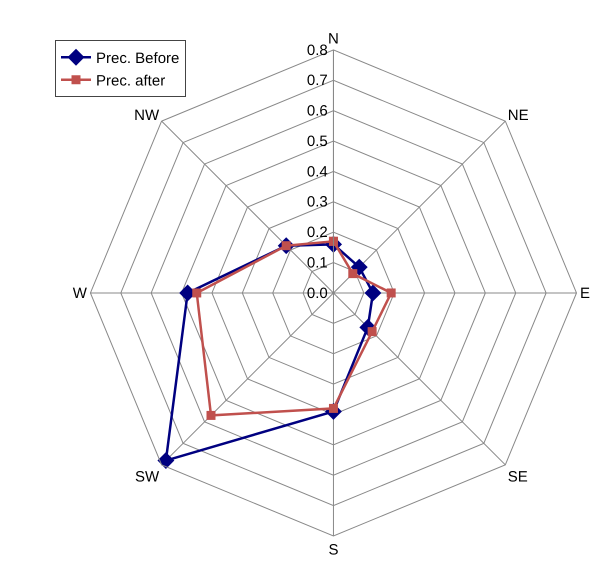  What do you see at coordinates (147, 477) in the screenshot?
I see `spoke-label: SW` at bounding box center [147, 477].